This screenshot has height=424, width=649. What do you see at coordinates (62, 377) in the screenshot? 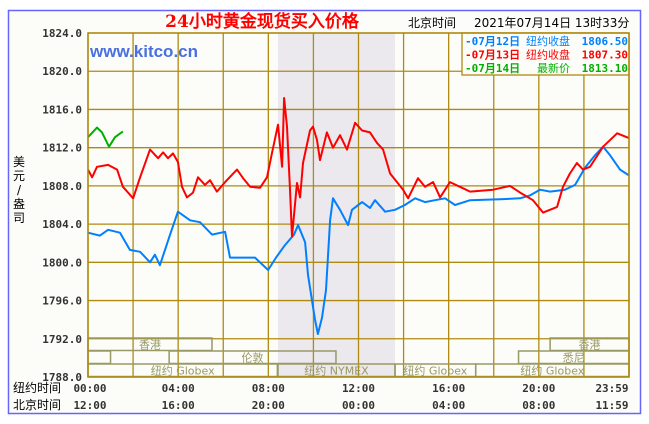
I see `y-tick-label: 1788.0` at bounding box center [62, 377].